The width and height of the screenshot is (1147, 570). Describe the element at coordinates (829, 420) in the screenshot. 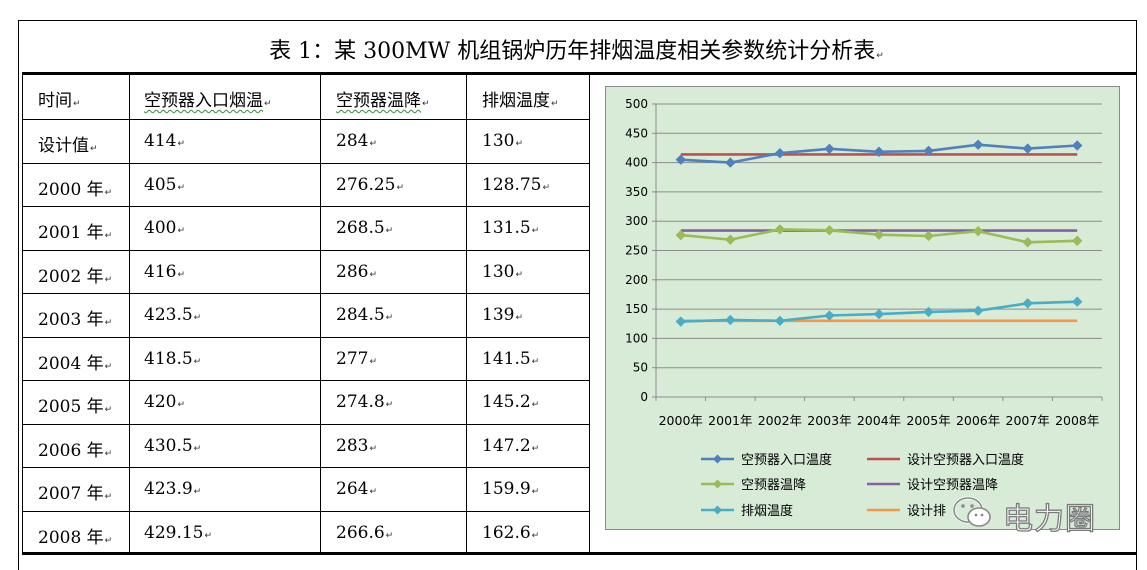

I see `x-tick-label: 2003年` at that location.